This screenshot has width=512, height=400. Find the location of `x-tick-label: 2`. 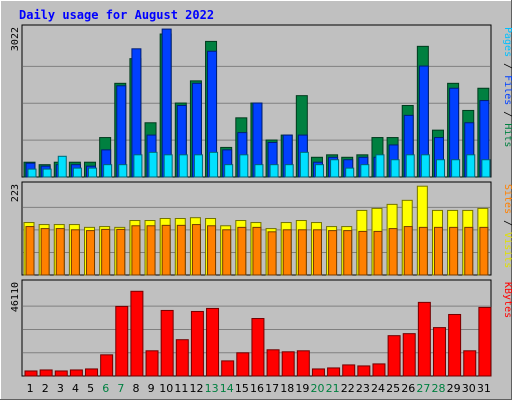

x-tick-label: 2 is located at coordinates (45, 388).